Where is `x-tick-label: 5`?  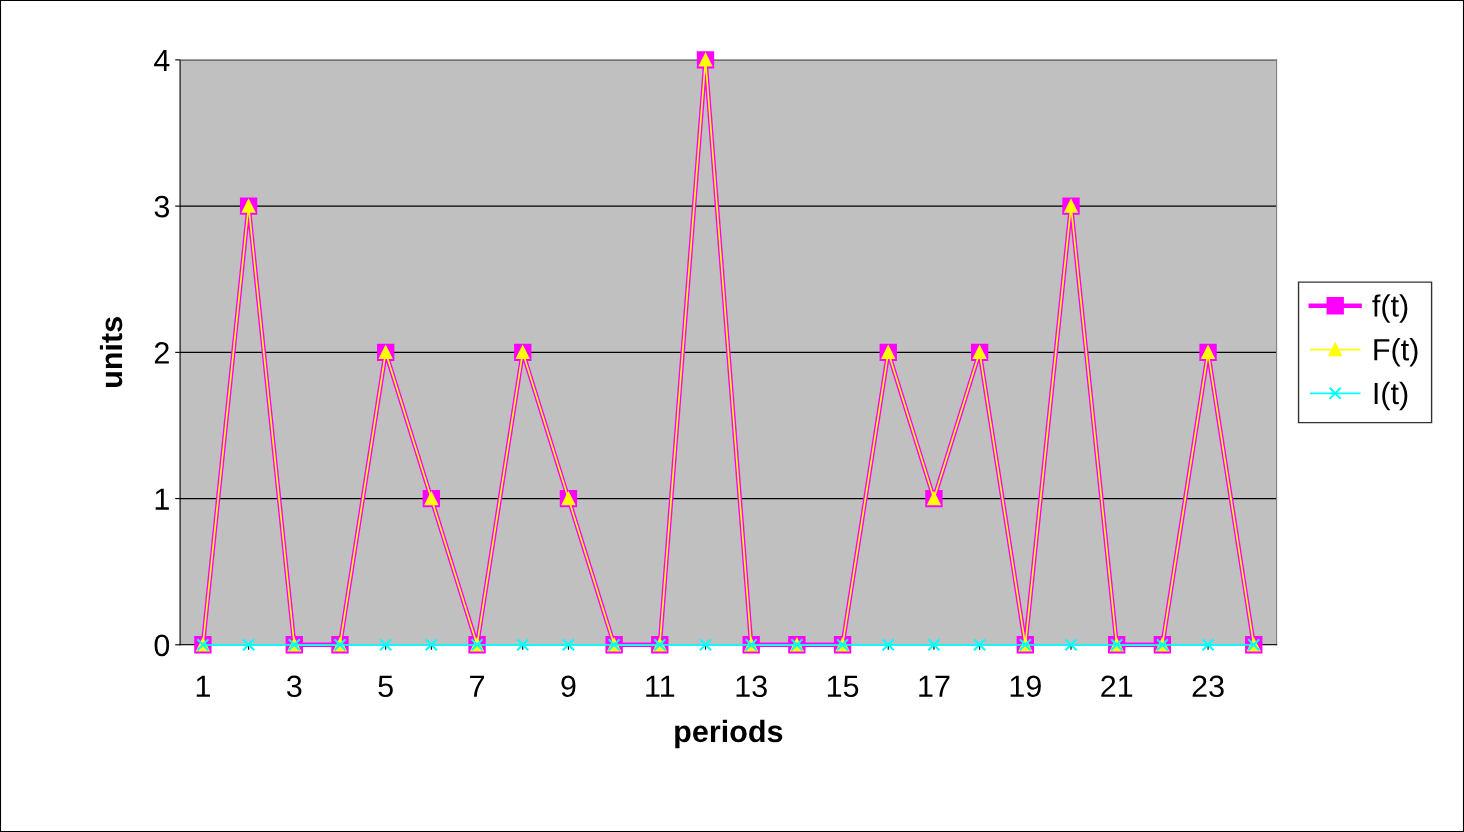 x-tick-label: 5 is located at coordinates (385, 686).